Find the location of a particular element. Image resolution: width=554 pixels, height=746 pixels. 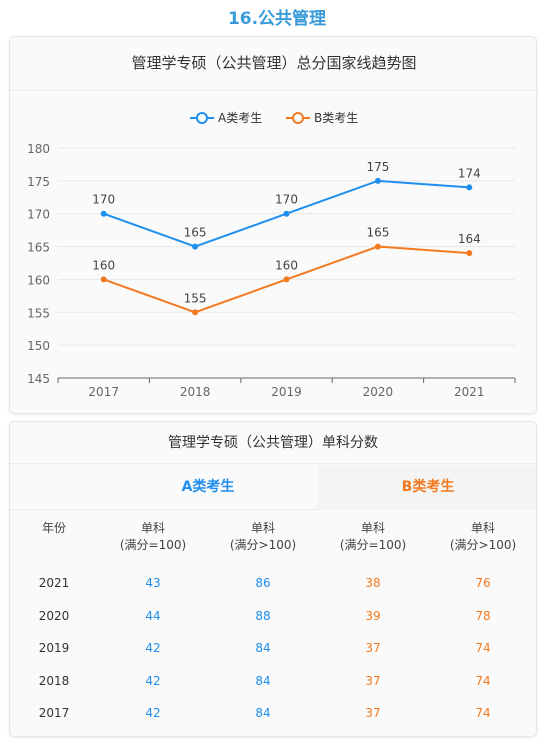

section-heading: 16.公共管理 is located at coordinates (277, 19).